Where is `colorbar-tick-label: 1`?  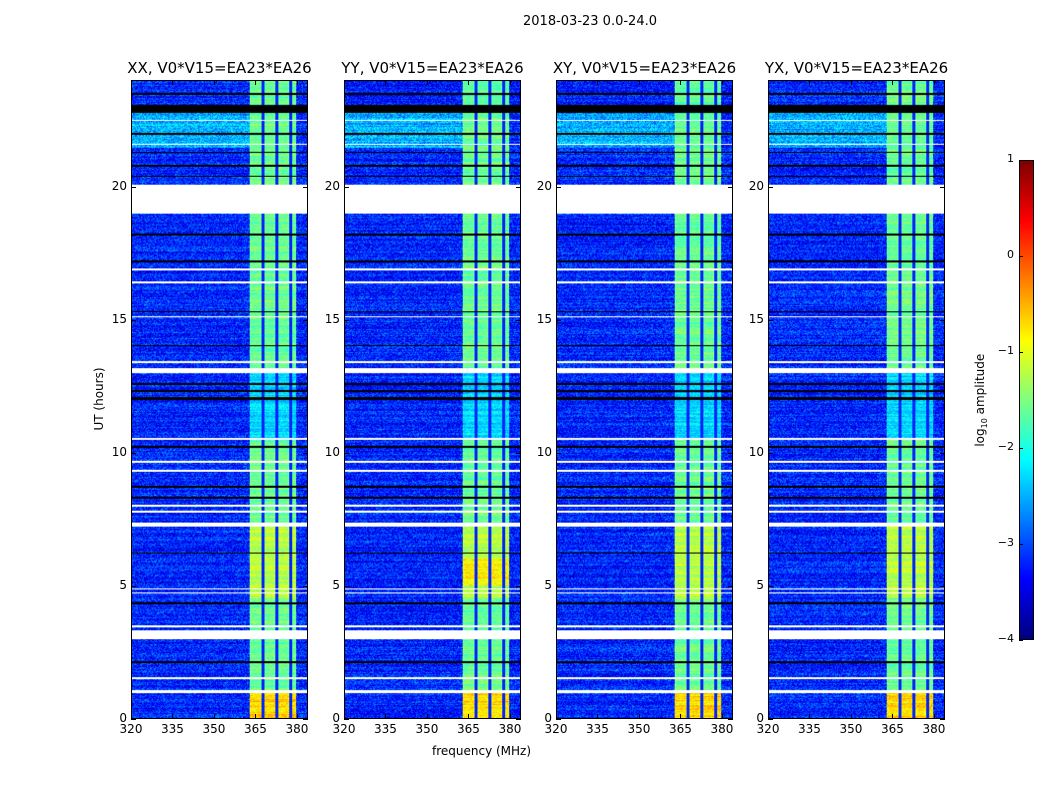
colorbar-tick-label: 1 is located at coordinates (1010, 158).